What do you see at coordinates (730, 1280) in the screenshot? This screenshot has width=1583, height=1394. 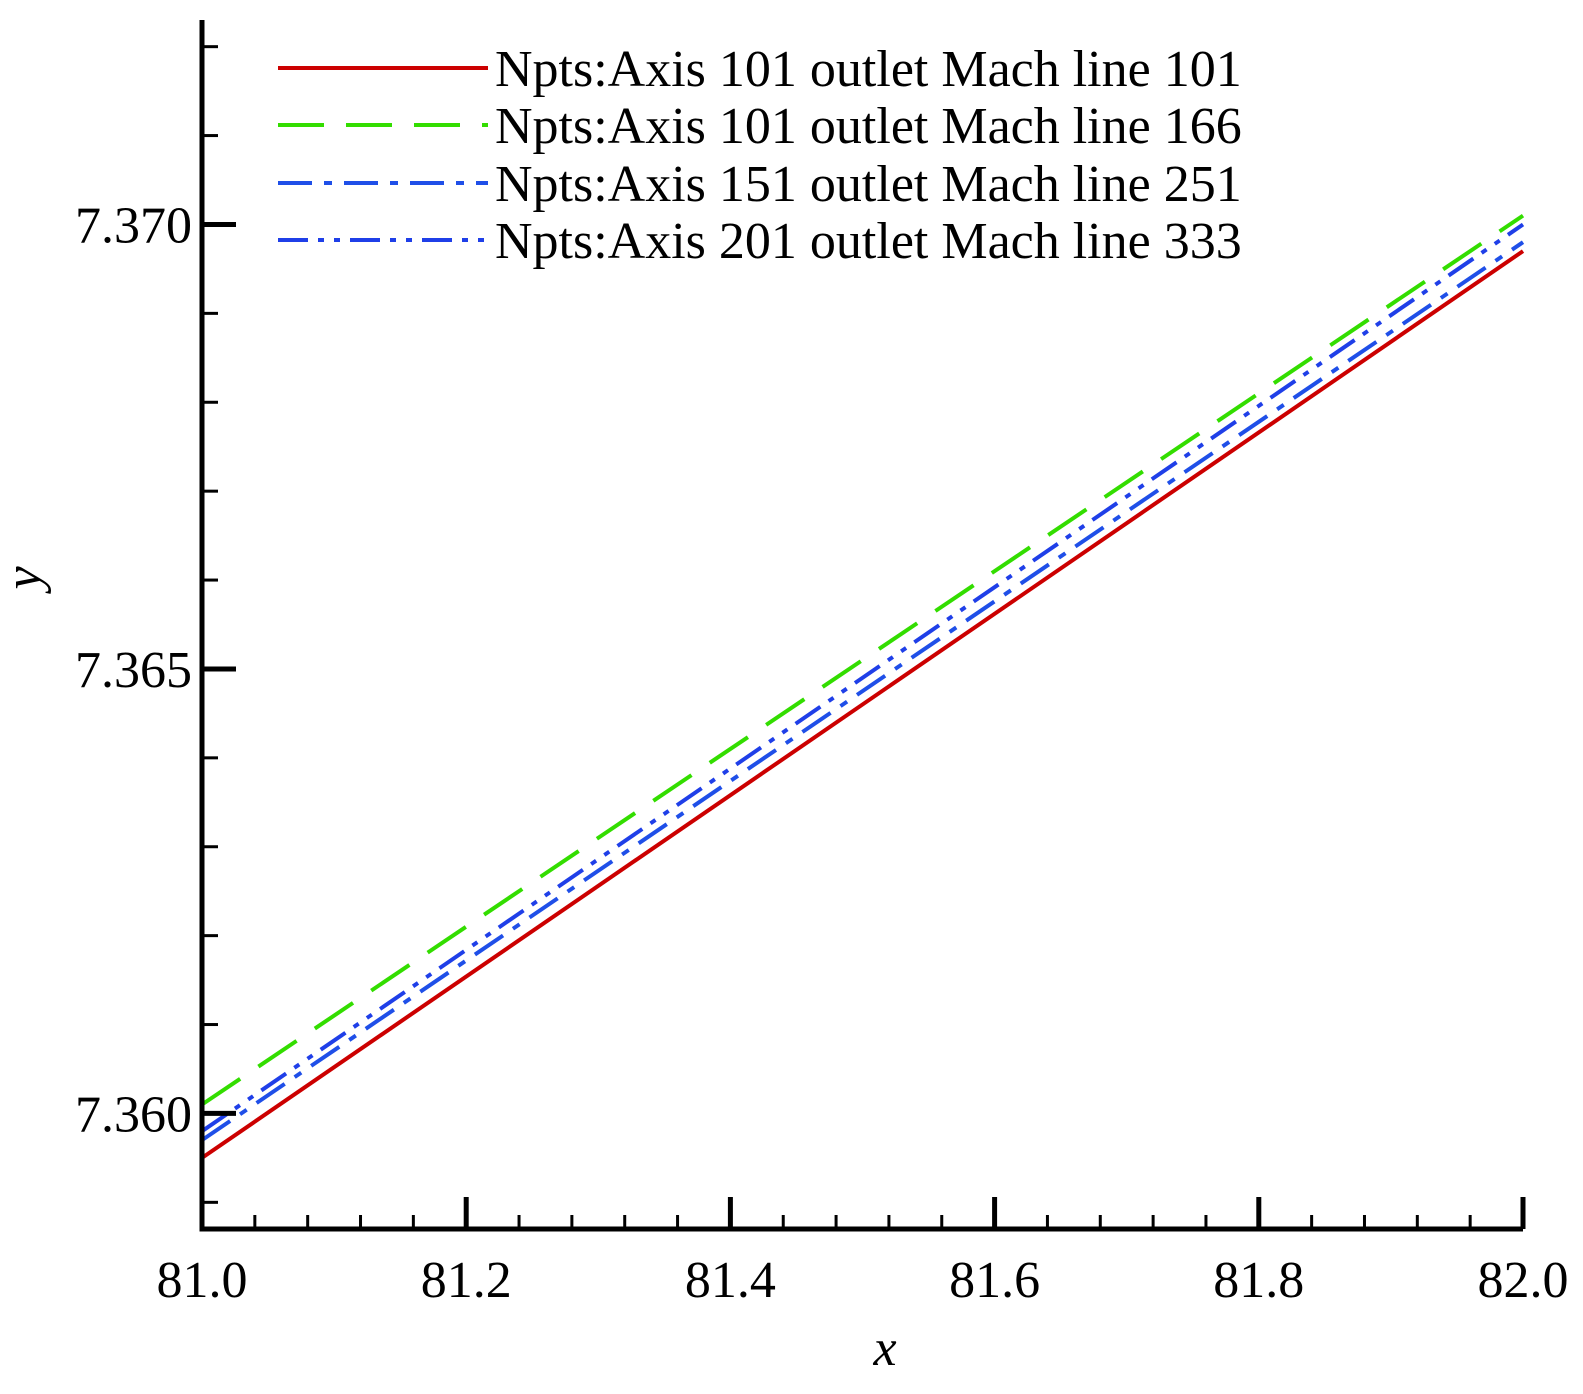 I see `x-tick-label: 81.4` at bounding box center [730, 1280].